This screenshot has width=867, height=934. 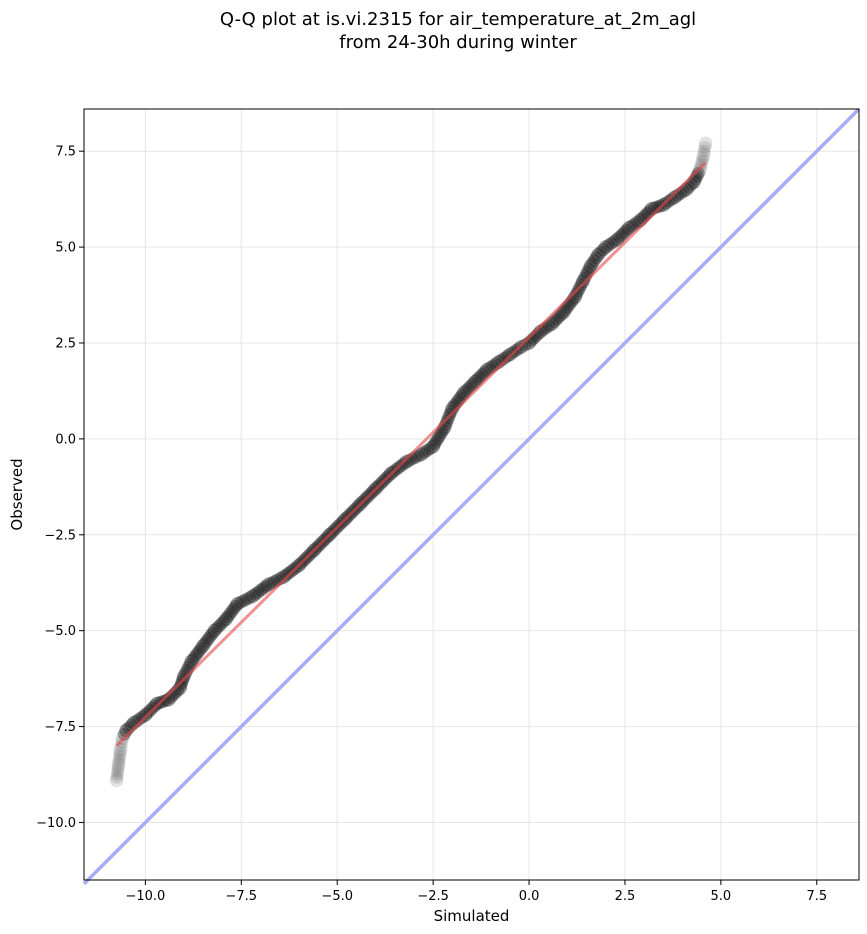 What do you see at coordinates (476, 892) in the screenshot?
I see `x-axis-ticks: −10.0 −7.5 −5.0 −2.5 0.0 2.5 5.0 7.5` at bounding box center [476, 892].